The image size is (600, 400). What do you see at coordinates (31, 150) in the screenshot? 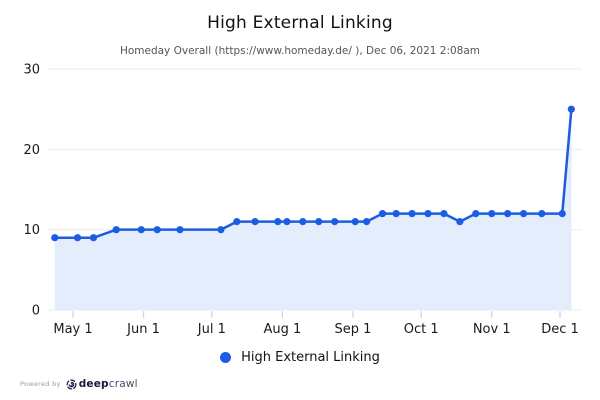
I see `y-axis-label: 20` at bounding box center [31, 150].